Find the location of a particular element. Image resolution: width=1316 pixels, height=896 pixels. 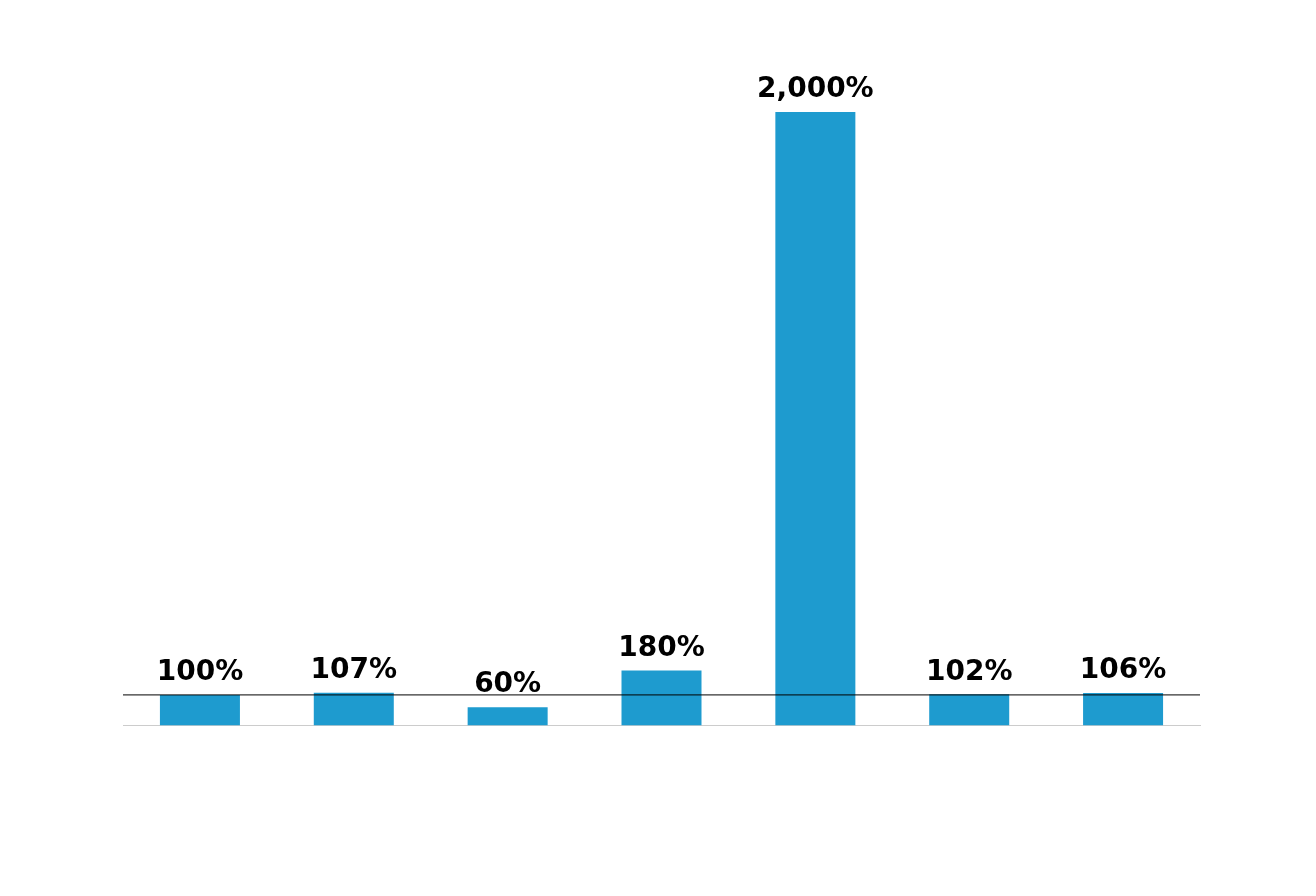

data-label: 100% is located at coordinates (200, 671).